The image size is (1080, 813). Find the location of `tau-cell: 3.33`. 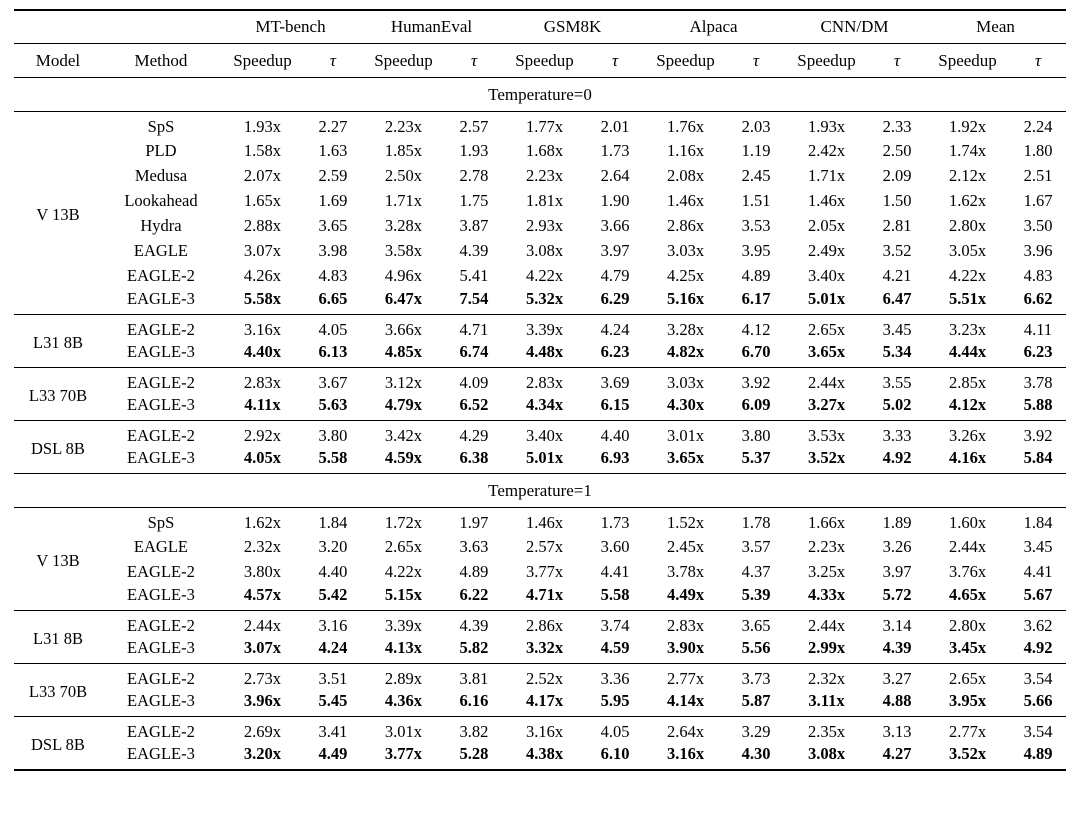

tau-cell: 3.33 is located at coordinates (897, 433).